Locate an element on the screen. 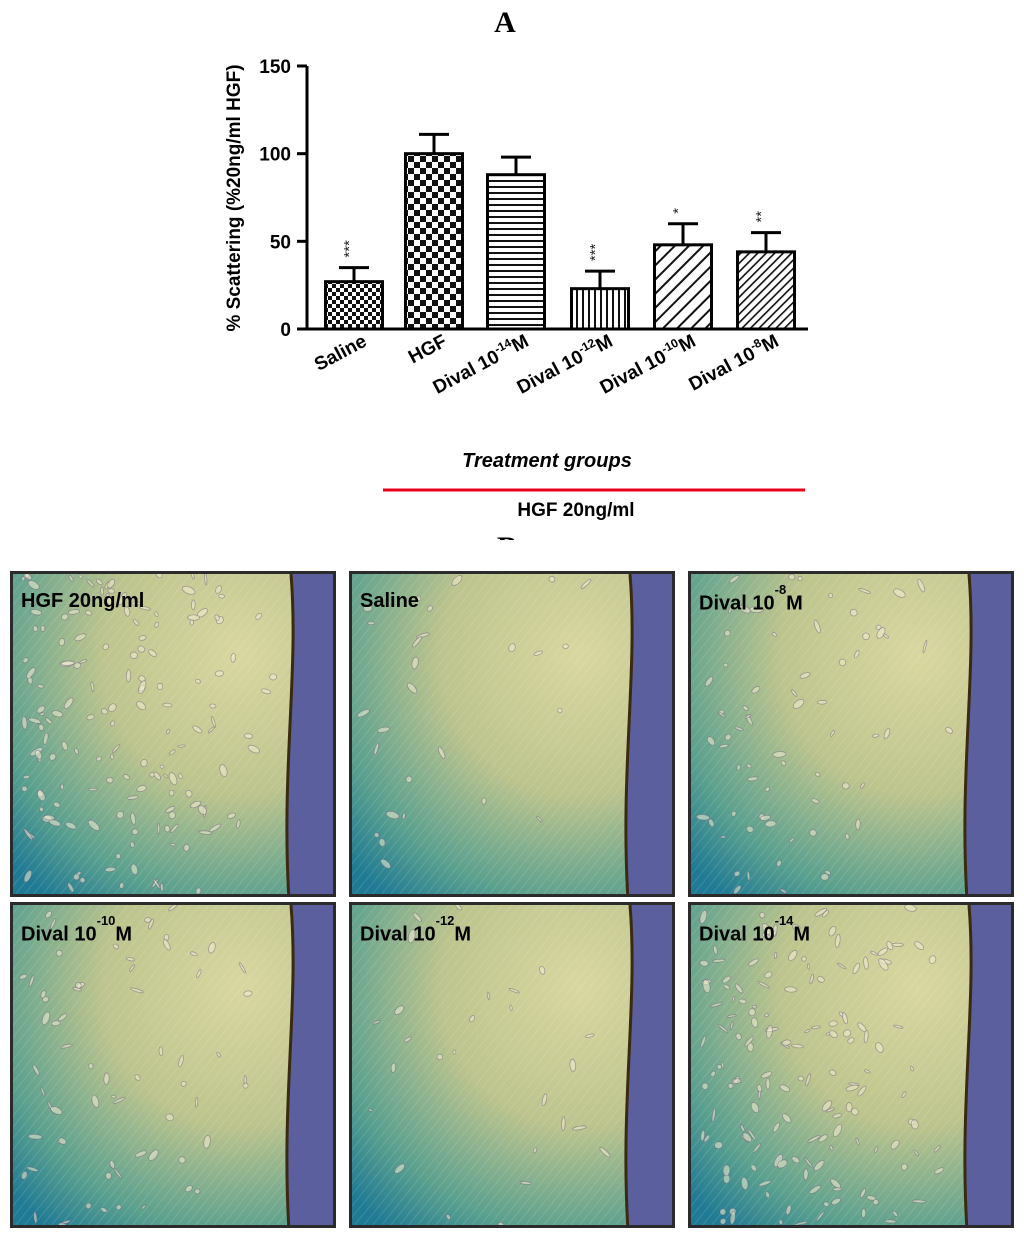  category-label: Saline is located at coordinates (340, 353).